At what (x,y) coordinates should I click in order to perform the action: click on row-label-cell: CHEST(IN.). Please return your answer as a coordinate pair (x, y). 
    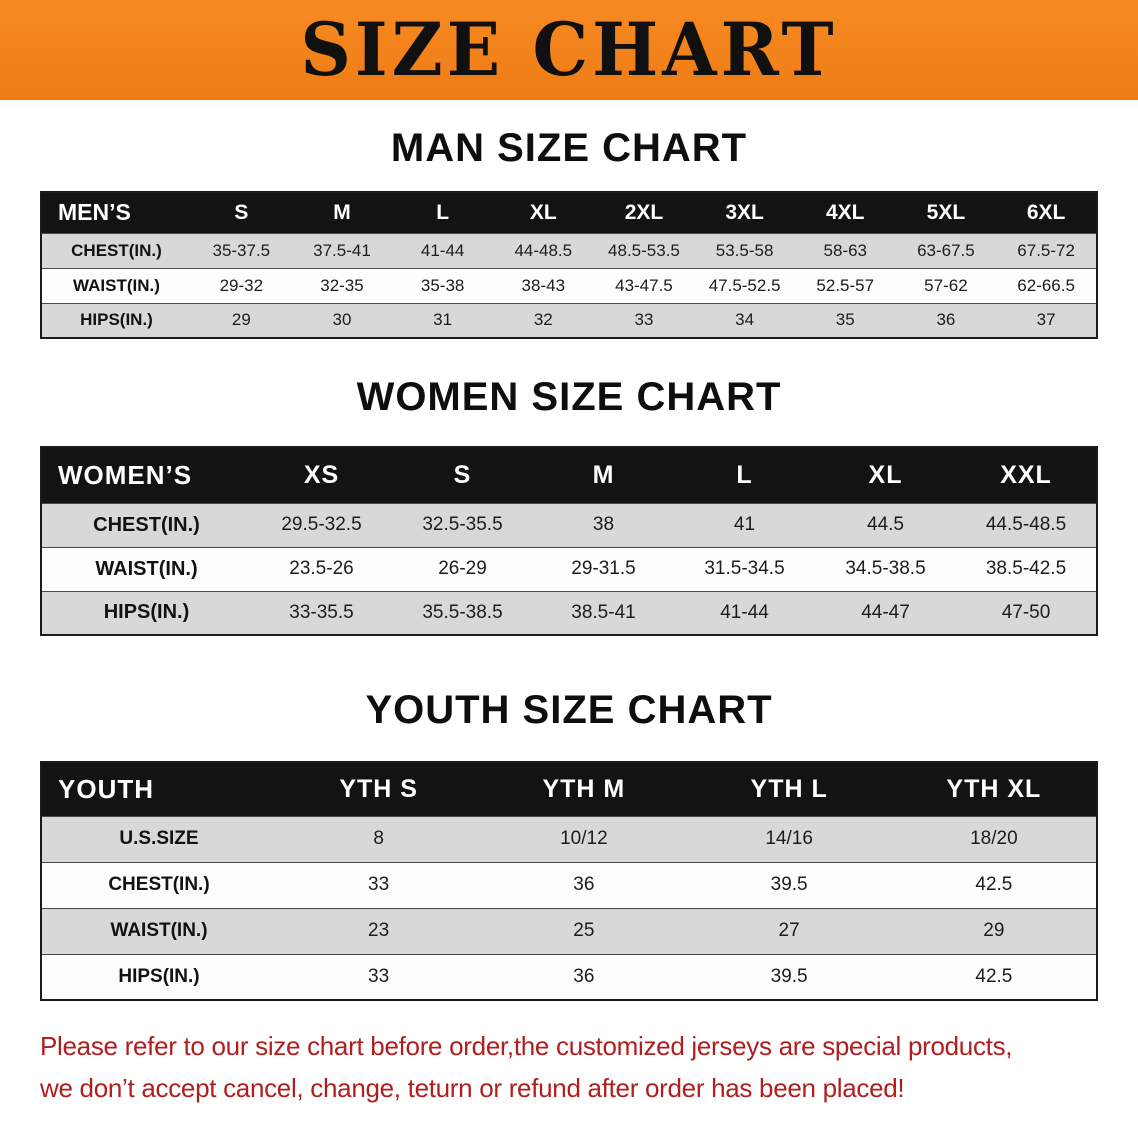
    Looking at the image, I should click on (146, 524).